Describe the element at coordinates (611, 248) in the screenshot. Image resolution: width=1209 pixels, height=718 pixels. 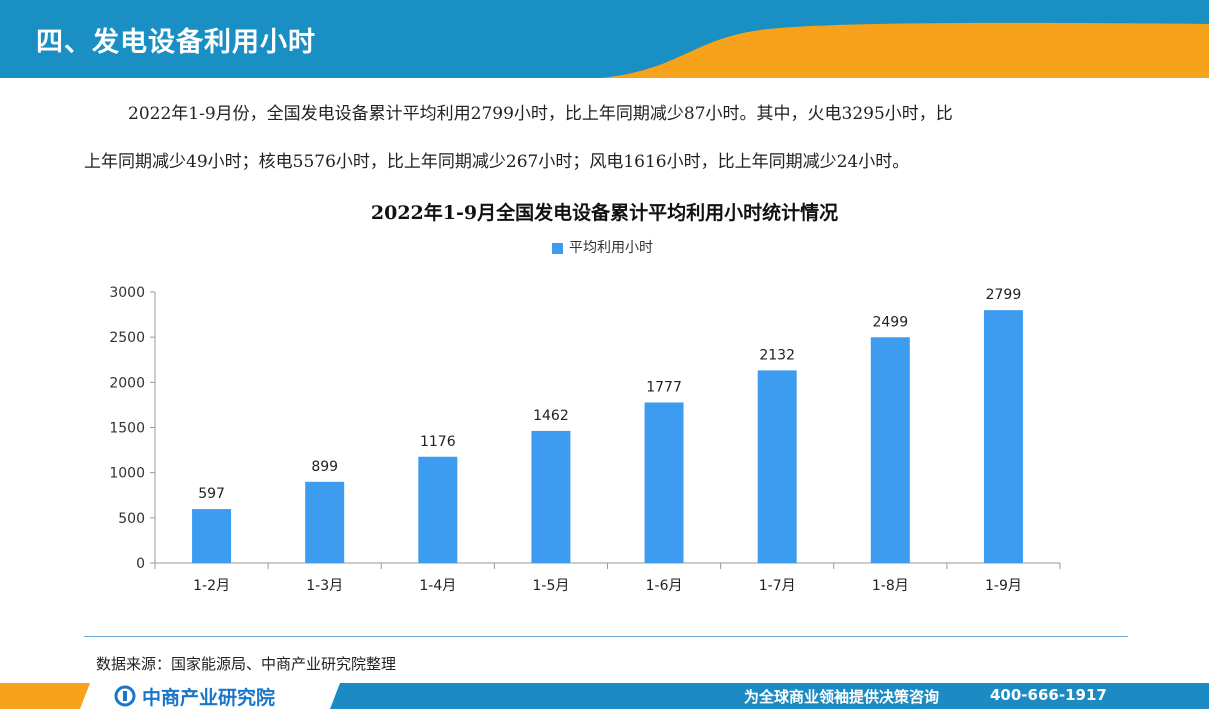
I see `legend-label: 平均利用小时` at that location.